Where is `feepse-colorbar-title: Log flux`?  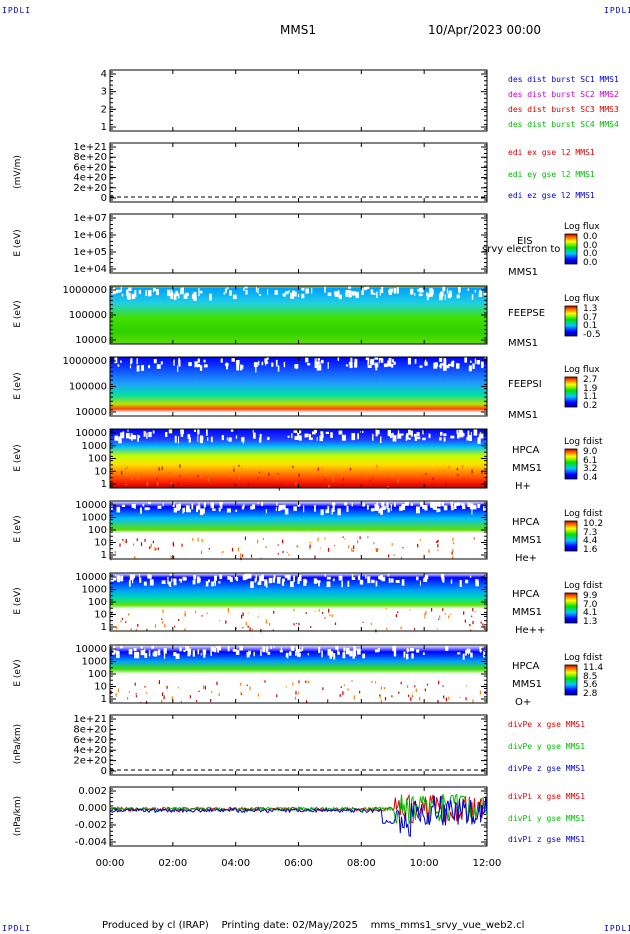 feepse-colorbar-title: Log flux is located at coordinates (582, 299).